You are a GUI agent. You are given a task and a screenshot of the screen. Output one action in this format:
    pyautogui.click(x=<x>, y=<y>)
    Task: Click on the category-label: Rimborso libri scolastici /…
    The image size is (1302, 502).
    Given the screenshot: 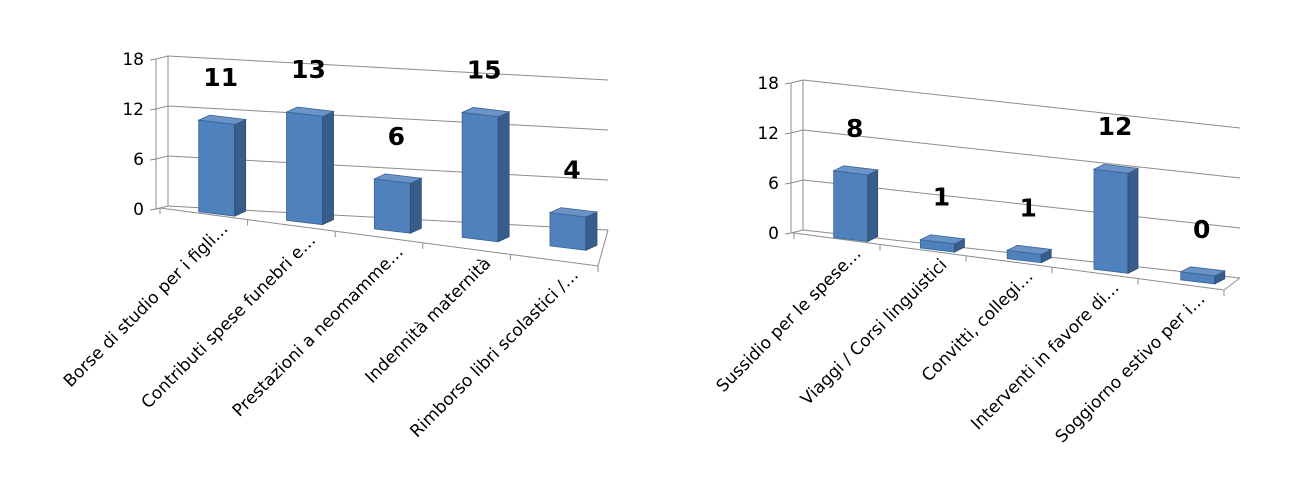 What is the action you would take?
    pyautogui.click(x=494, y=353)
    